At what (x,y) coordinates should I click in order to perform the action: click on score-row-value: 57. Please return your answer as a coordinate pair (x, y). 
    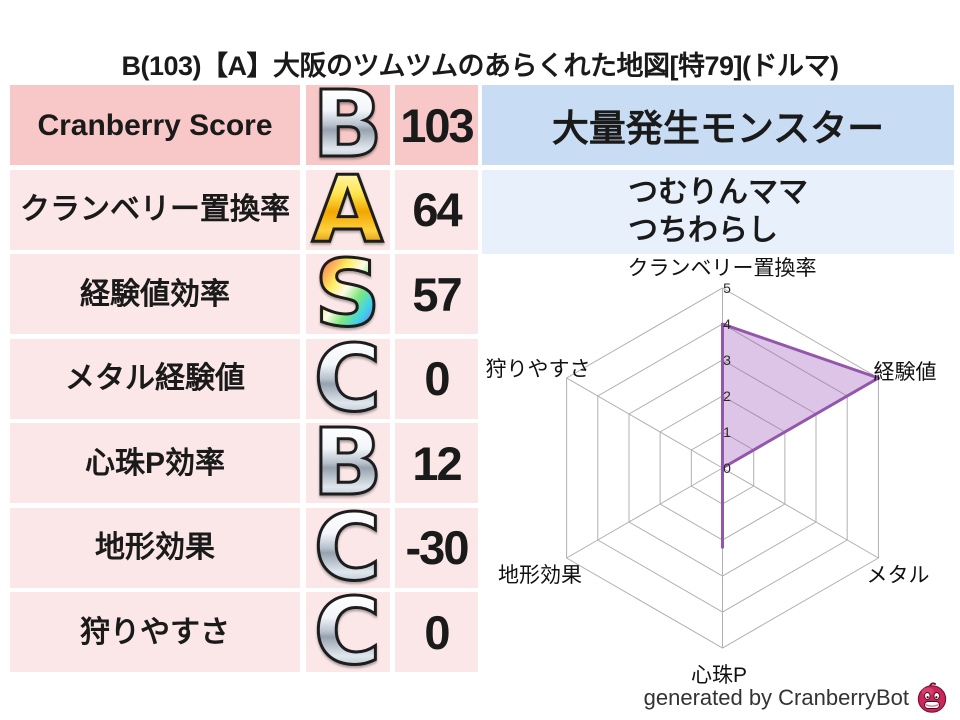
    Looking at the image, I should click on (436, 294).